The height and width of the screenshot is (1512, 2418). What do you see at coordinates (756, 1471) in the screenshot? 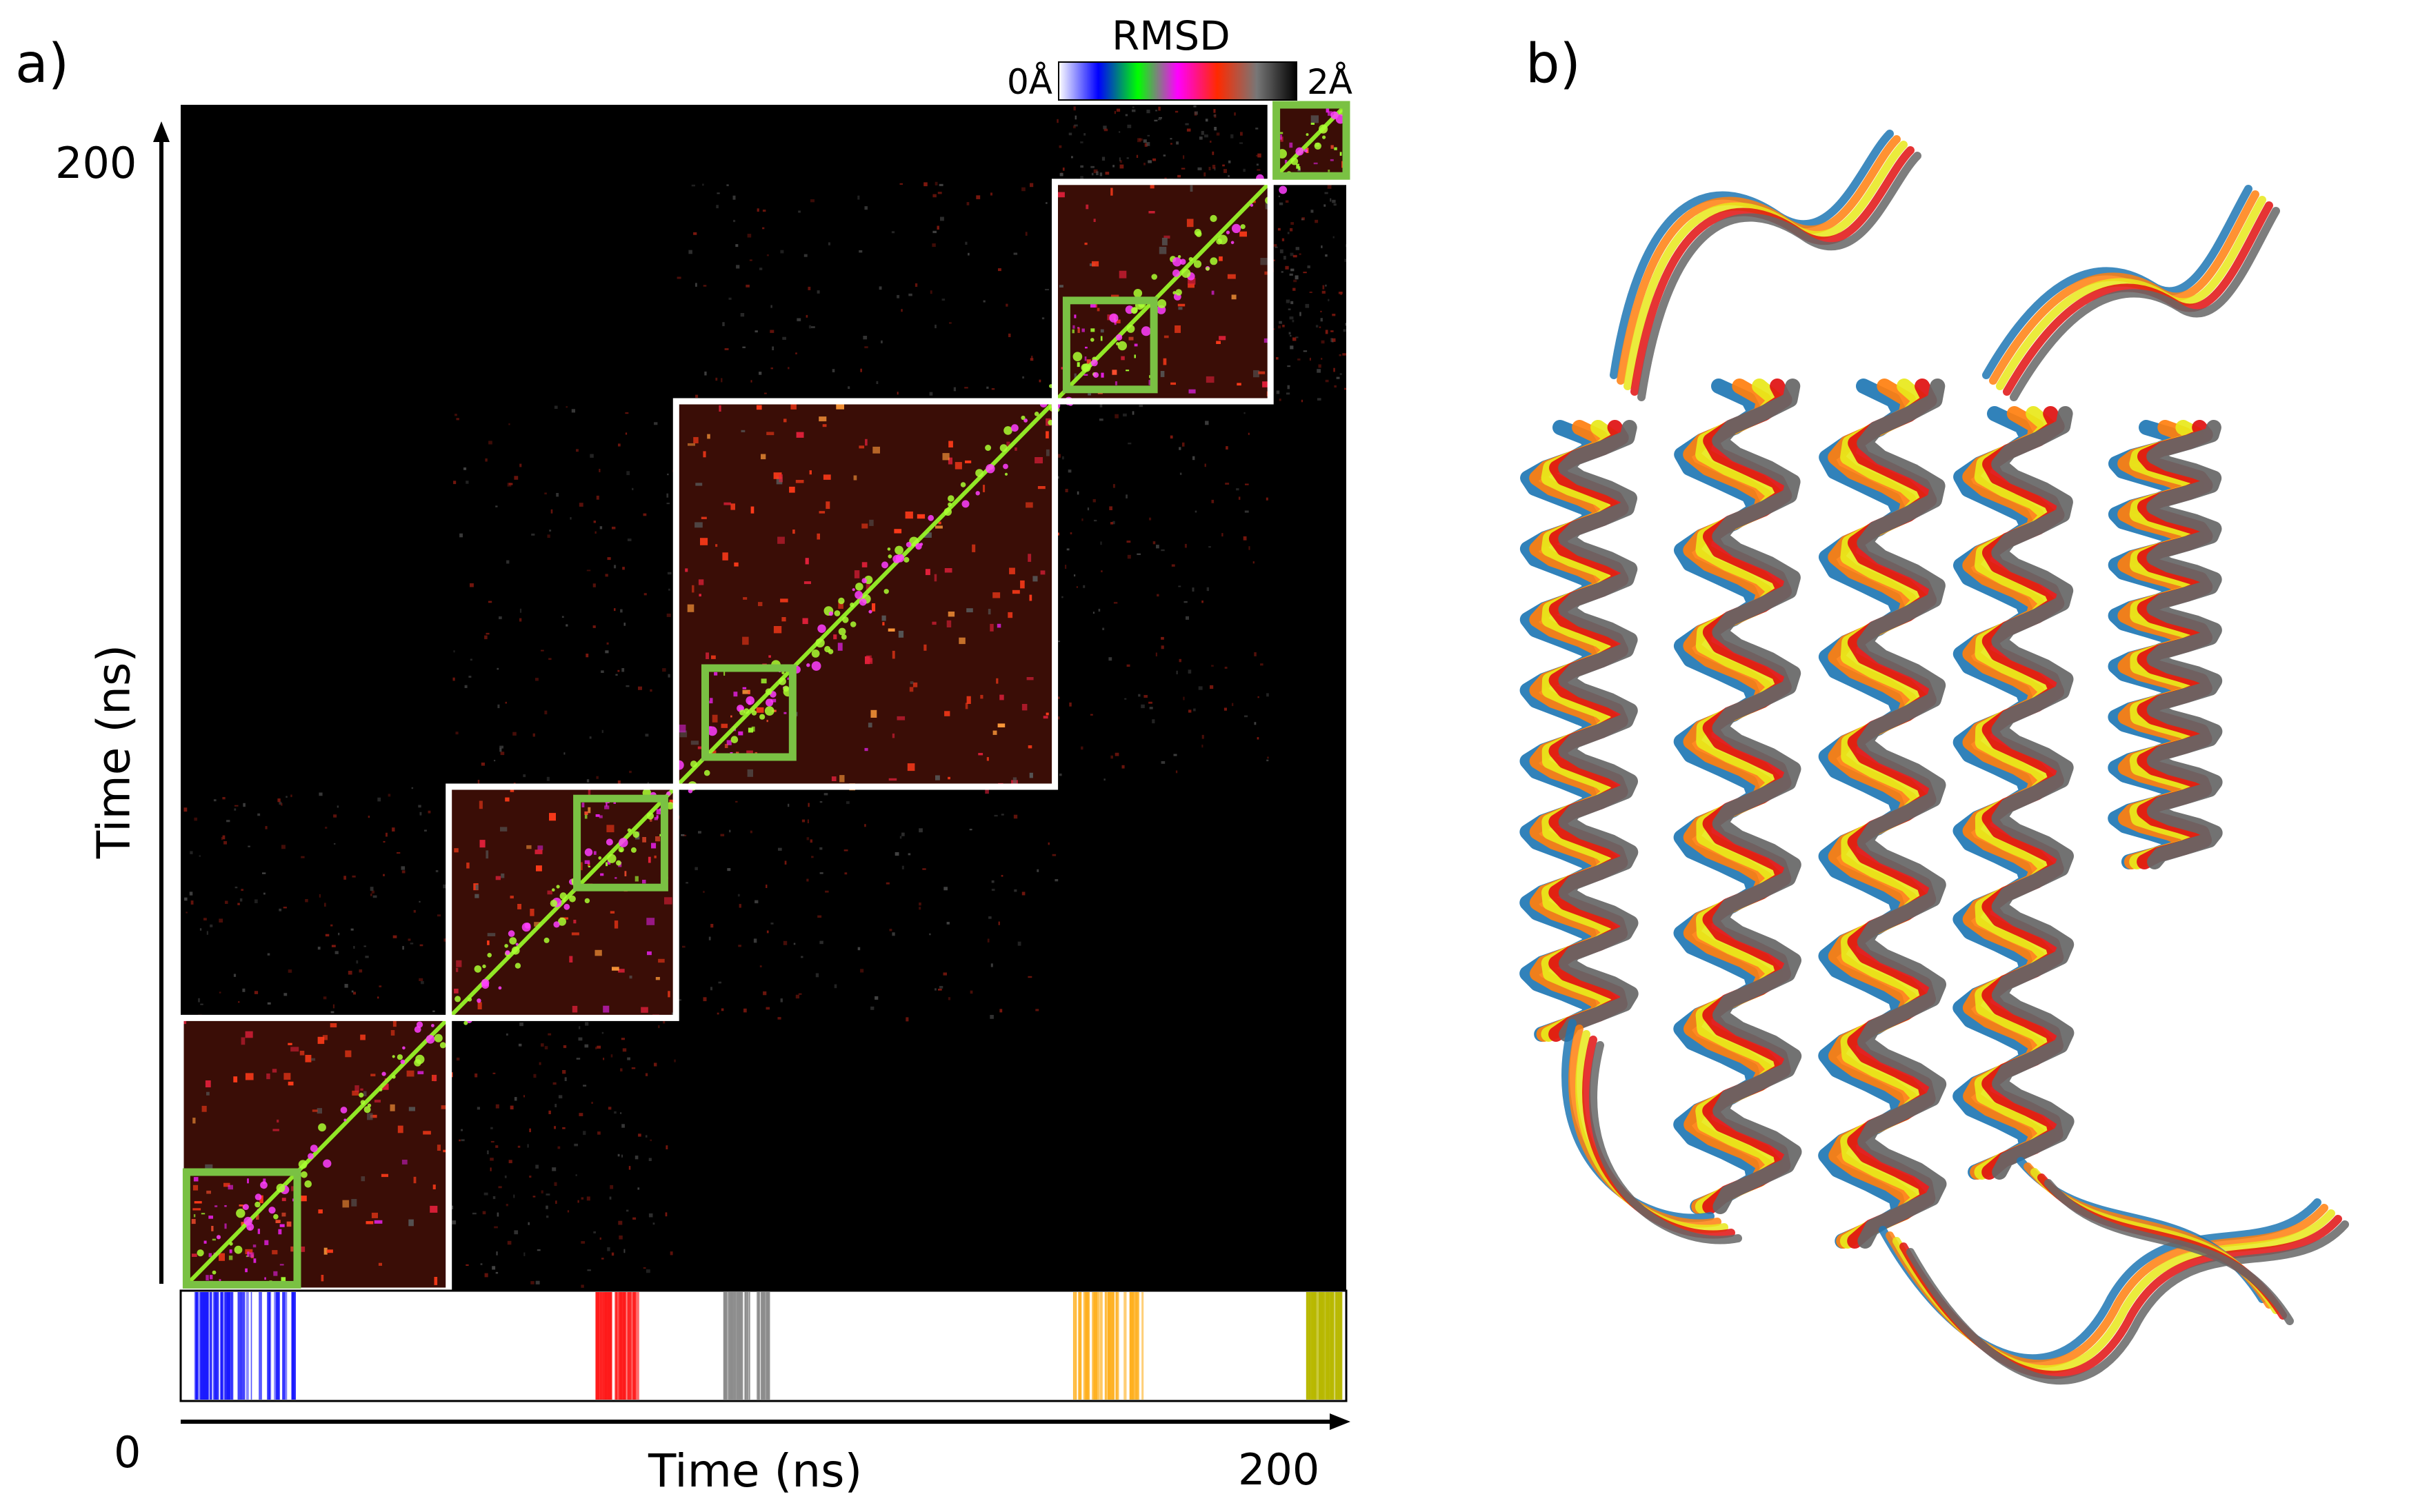
I see `x-axis-label: Time (ns)` at bounding box center [756, 1471].